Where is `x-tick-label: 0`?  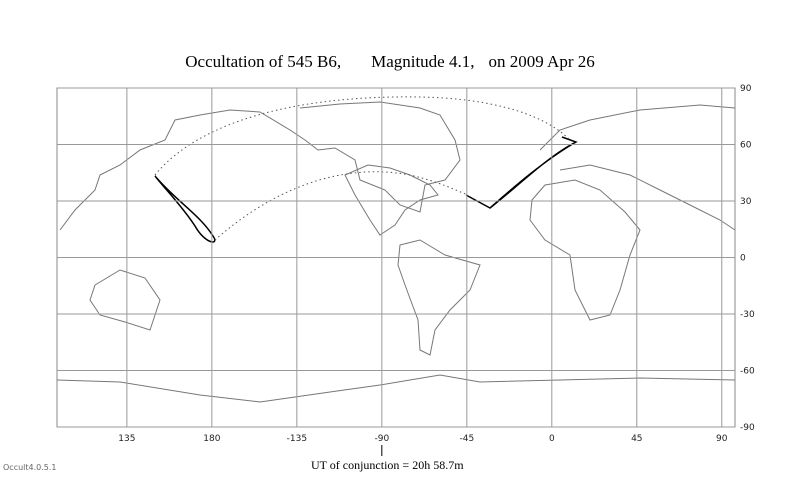
x-tick-label: 0 is located at coordinates (552, 439).